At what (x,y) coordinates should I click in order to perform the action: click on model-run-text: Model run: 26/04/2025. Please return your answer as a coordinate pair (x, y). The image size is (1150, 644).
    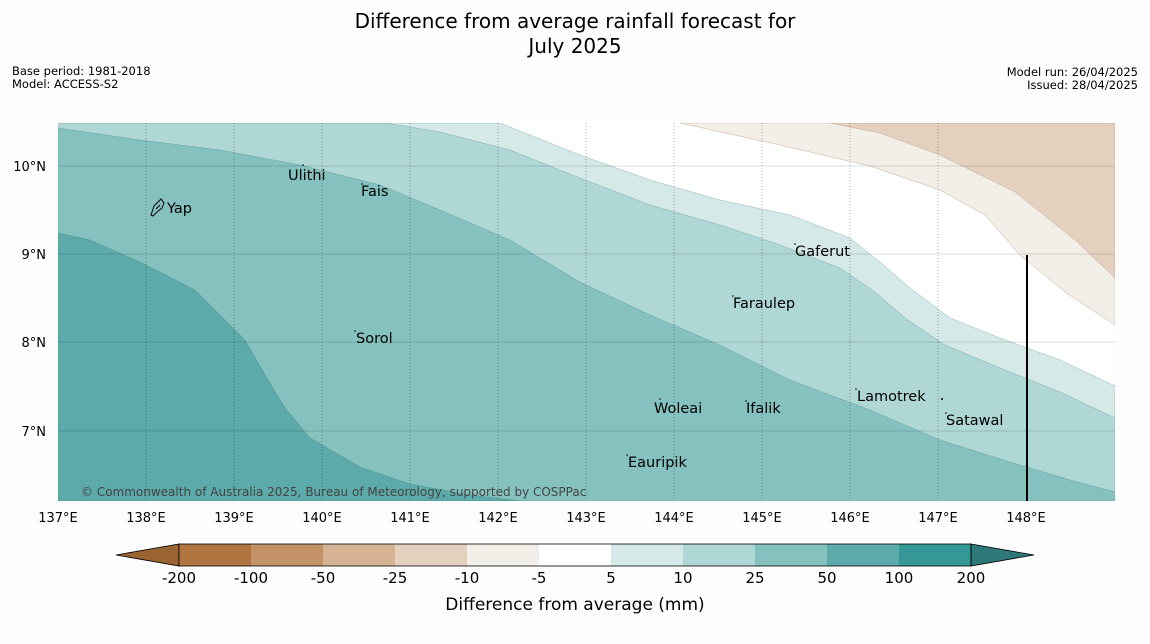
    Looking at the image, I should click on (1072, 72).